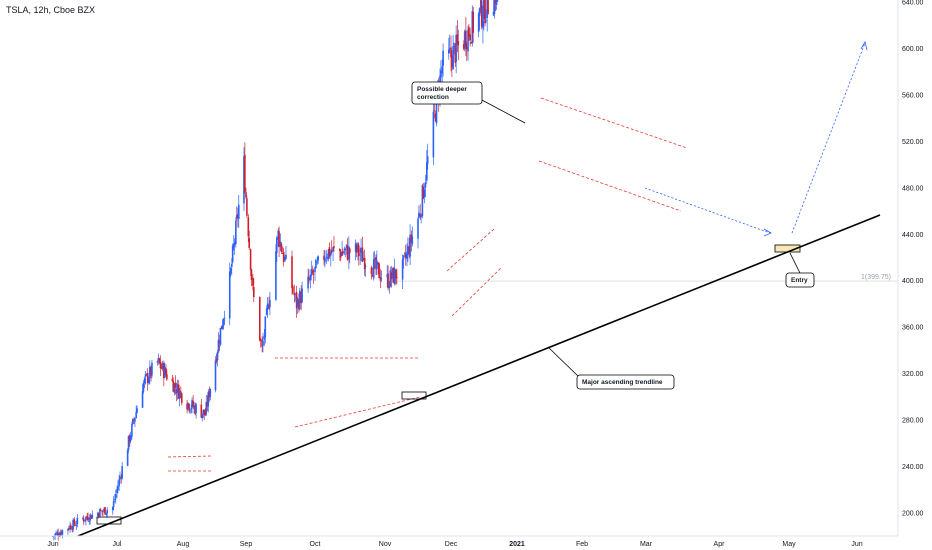  I want to click on triangle-bottom, so click(357, 412).